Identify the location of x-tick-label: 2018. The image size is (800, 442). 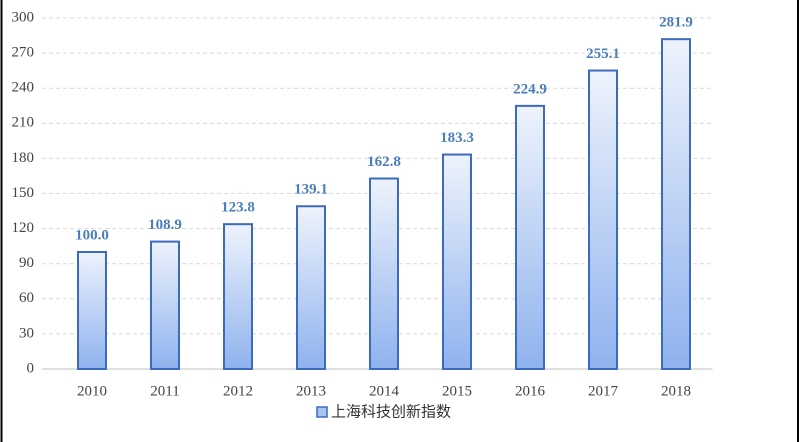
(676, 391).